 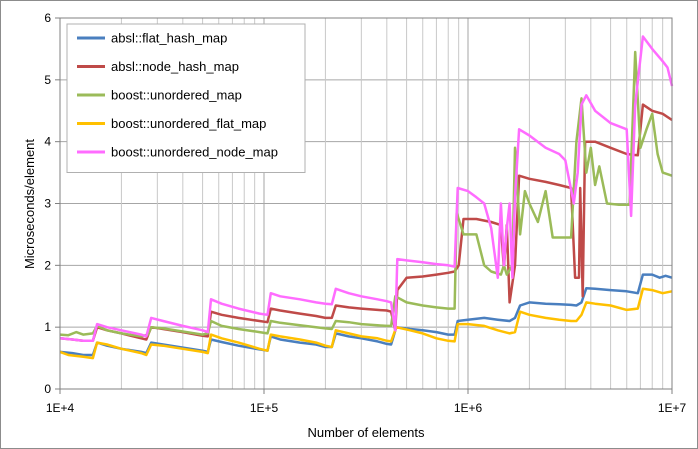 I want to click on y-axis-ticks: 0 1 2 3 4 5 6, so click(x=52, y=203).